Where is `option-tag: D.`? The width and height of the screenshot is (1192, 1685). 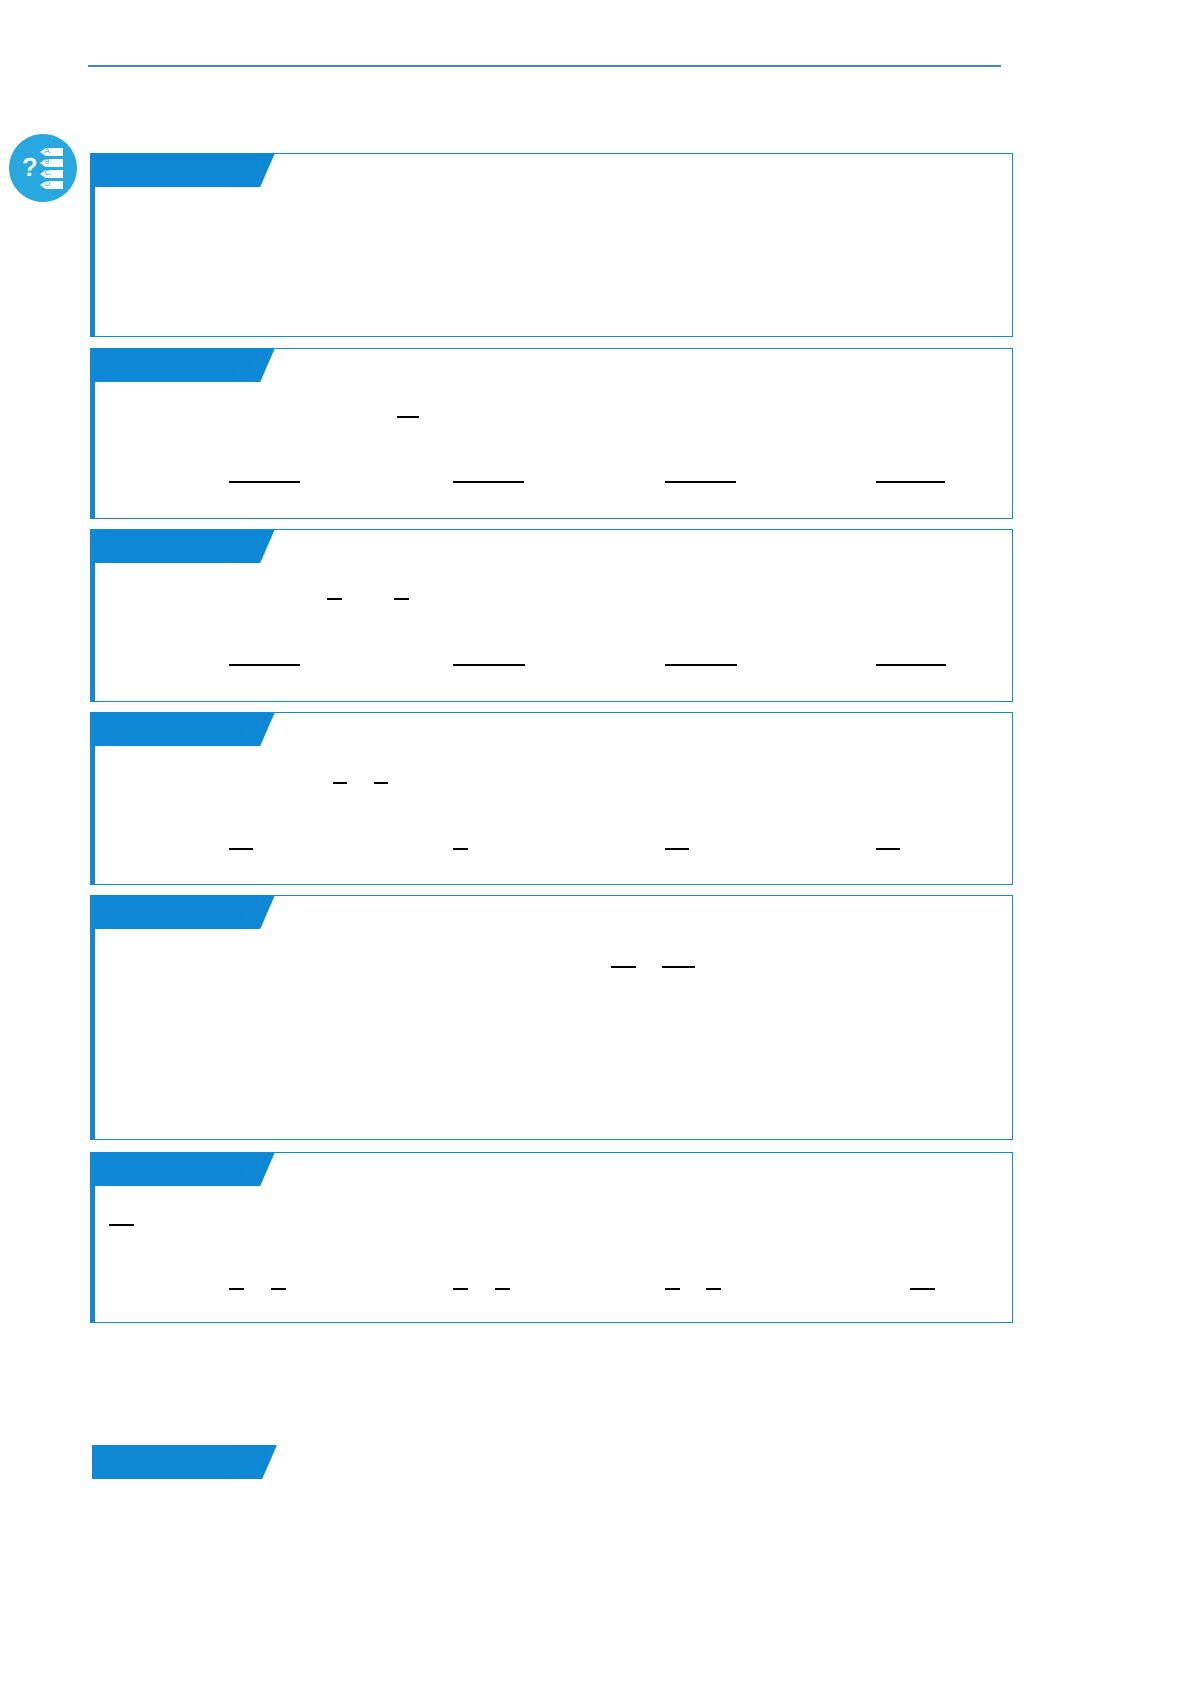 option-tag: D. is located at coordinates (51, 185).